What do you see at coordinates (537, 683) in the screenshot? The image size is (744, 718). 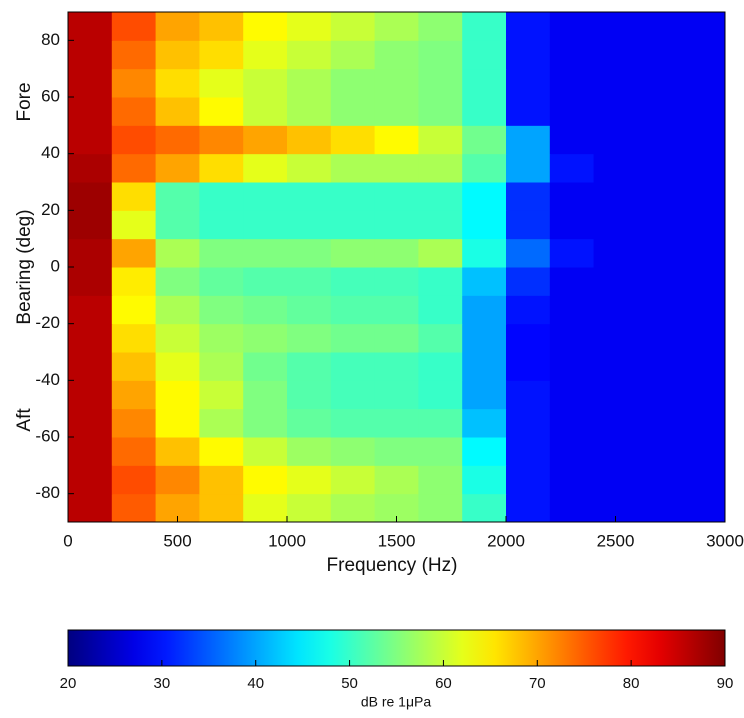 I see `colorbar-tick-label: 70` at bounding box center [537, 683].